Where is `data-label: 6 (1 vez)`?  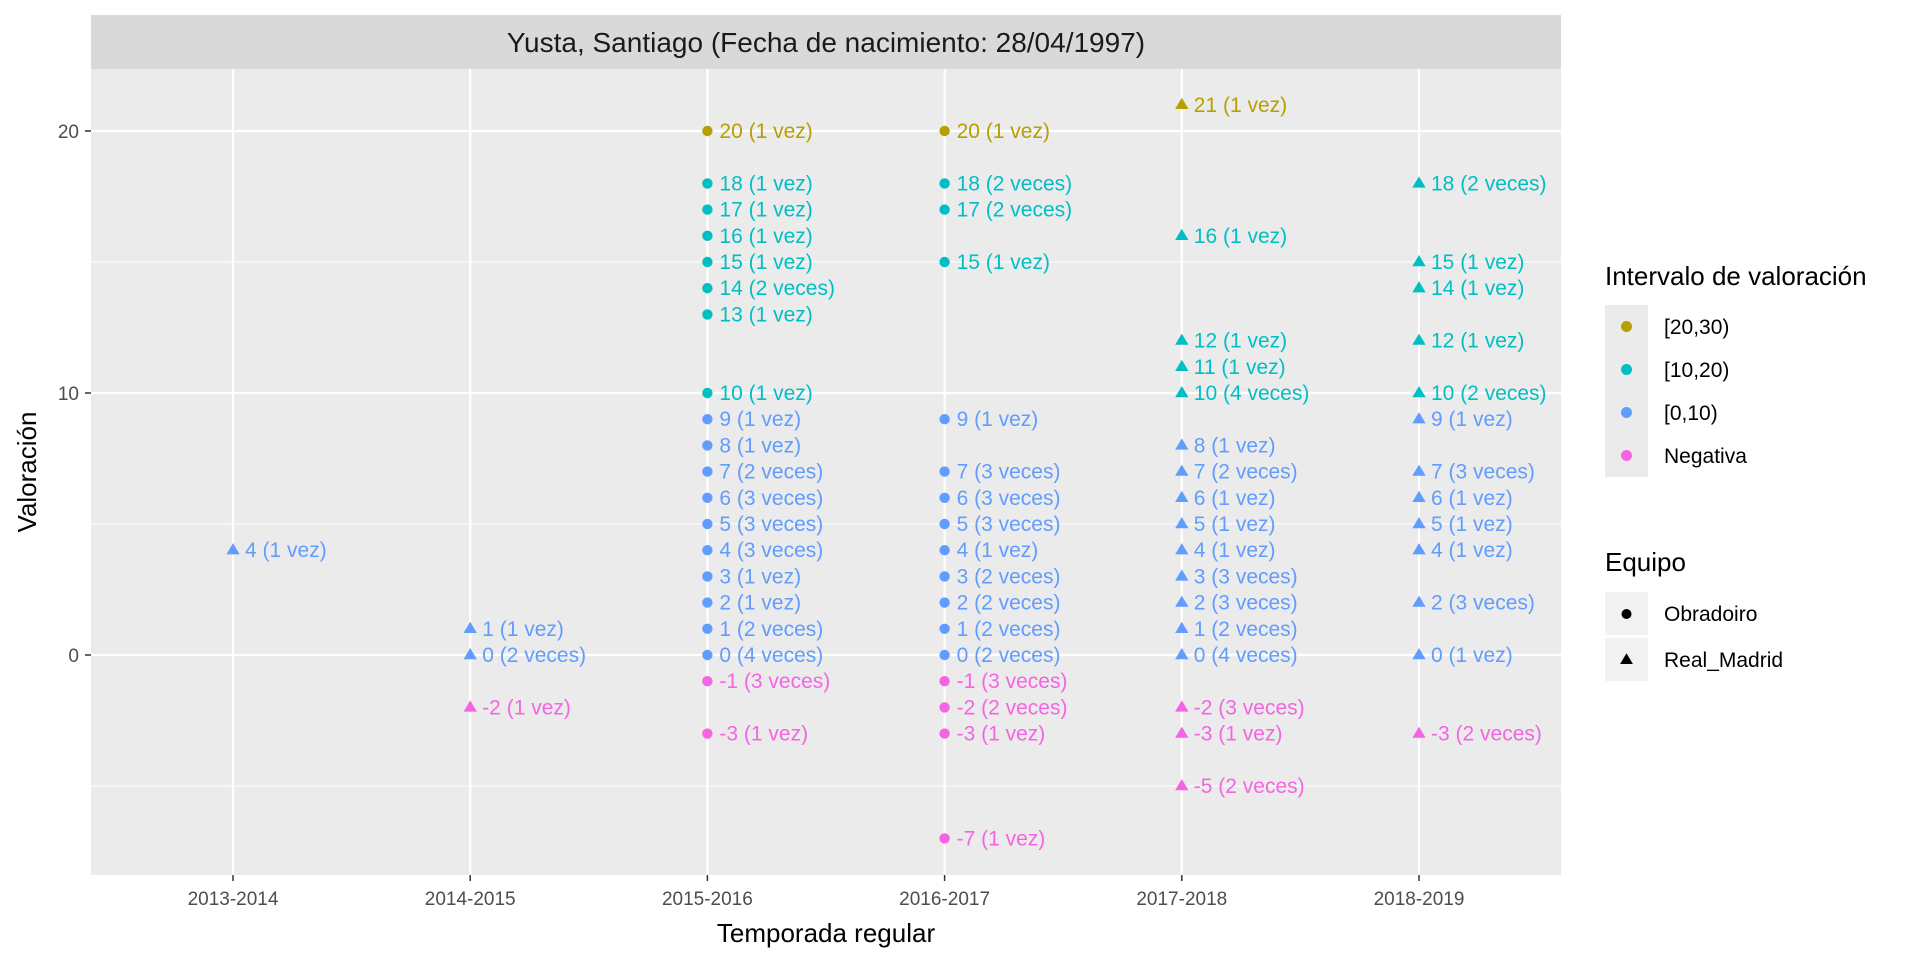 data-label: 6 (1 vez) is located at coordinates (1235, 498).